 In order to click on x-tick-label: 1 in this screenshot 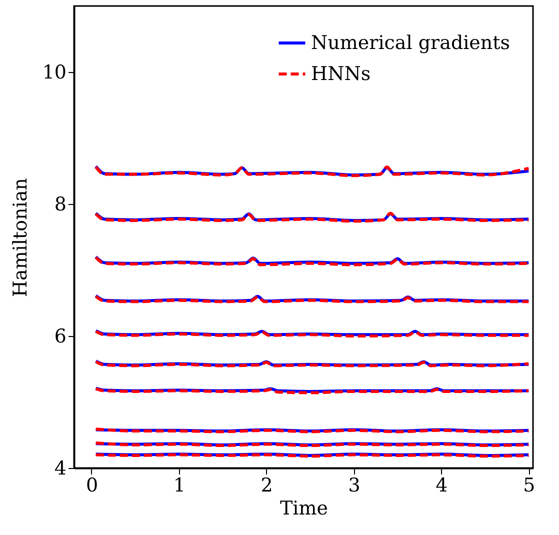, I will do `click(179, 485)`.